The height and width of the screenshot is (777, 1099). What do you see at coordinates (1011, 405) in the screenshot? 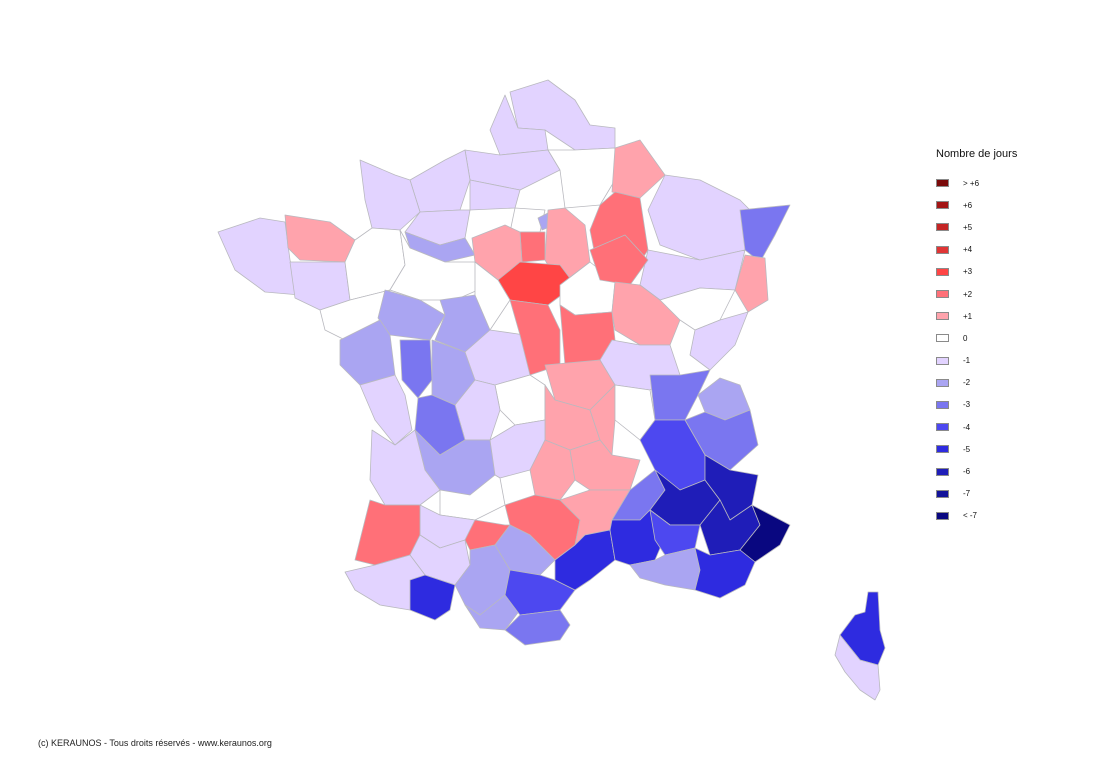
I see `legend-item: -3` at bounding box center [1011, 405].